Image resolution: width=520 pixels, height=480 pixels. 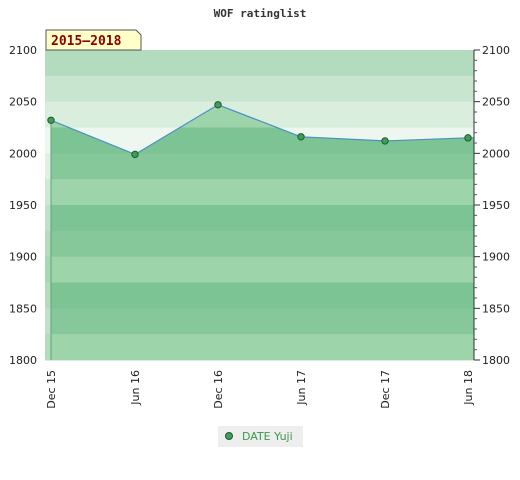 What do you see at coordinates (496, 205) in the screenshot?
I see `y-tick-label-right: 1950` at bounding box center [496, 205].